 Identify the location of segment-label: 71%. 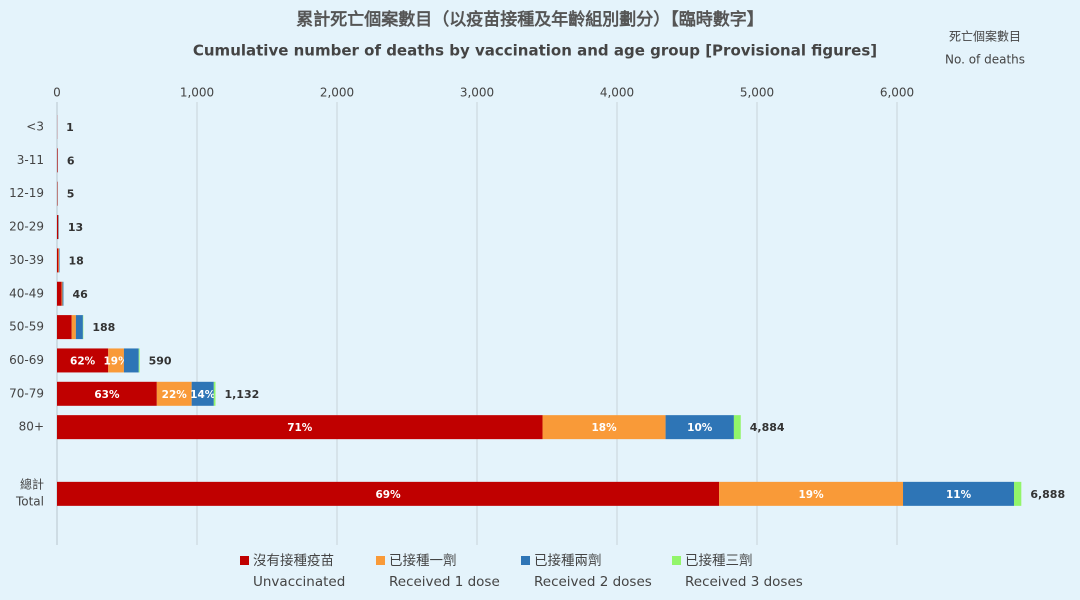
(300, 428).